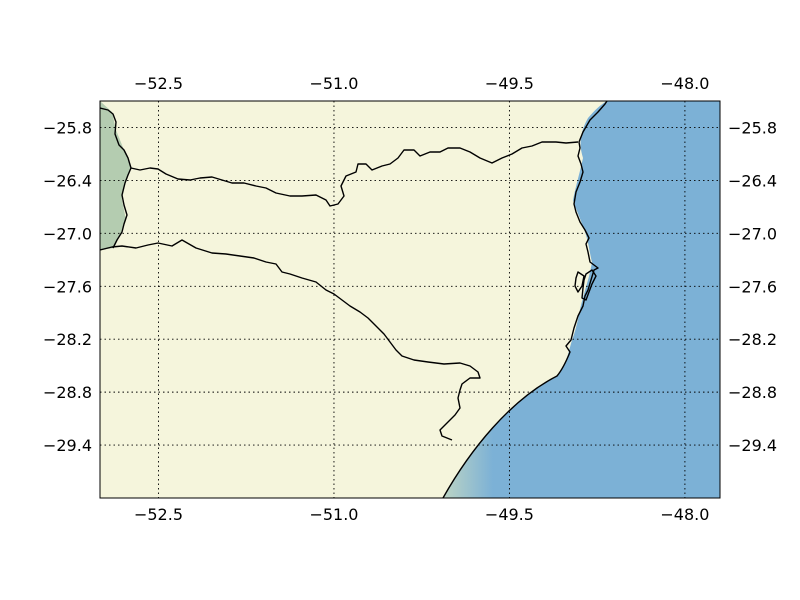 This screenshot has width=800, height=600. I want to click on coastline, so click(525, 299).